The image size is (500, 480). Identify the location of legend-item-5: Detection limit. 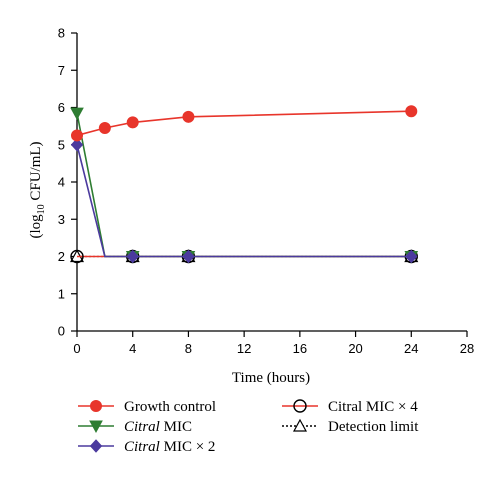
(350, 426).